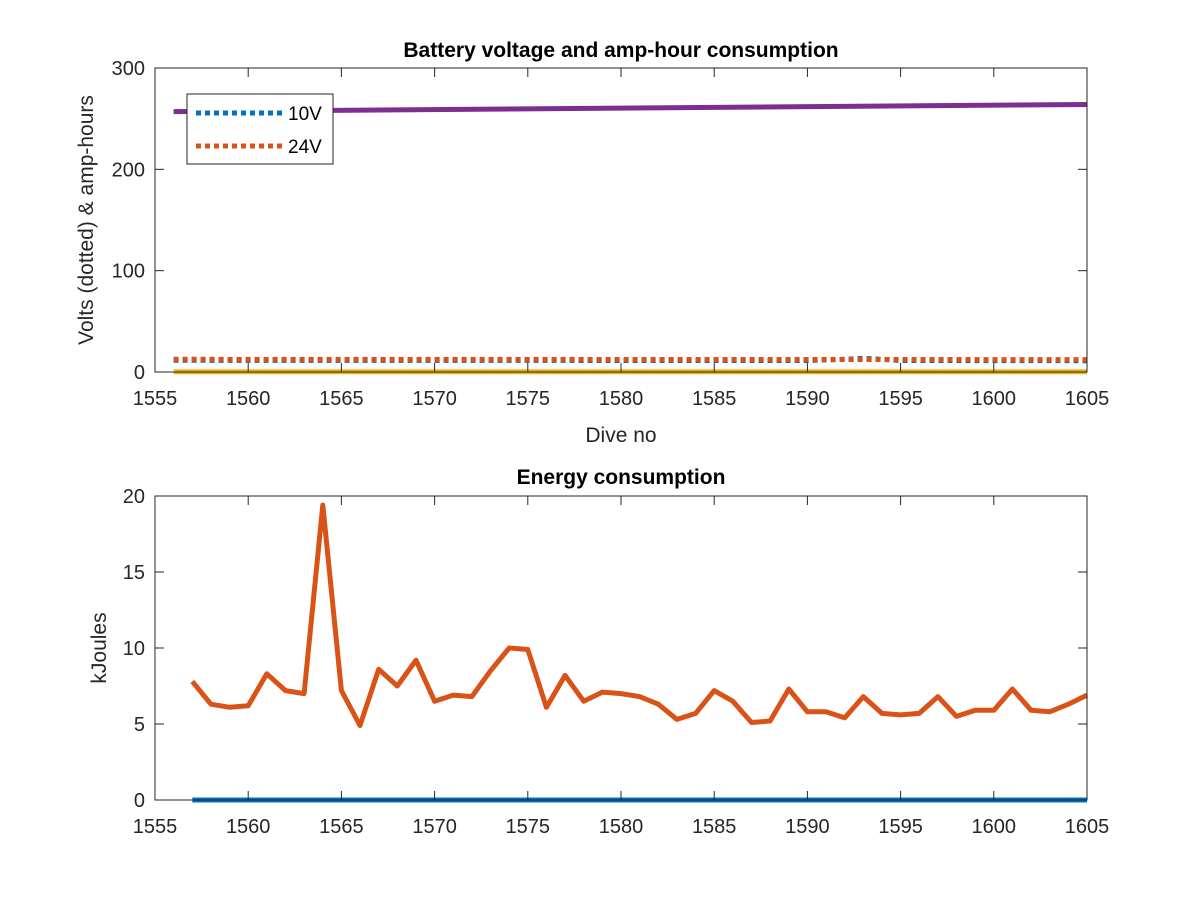 The height and width of the screenshot is (900, 1200). Describe the element at coordinates (621, 399) in the screenshot. I see `voltage-chart-xtick-label: 1580` at that location.